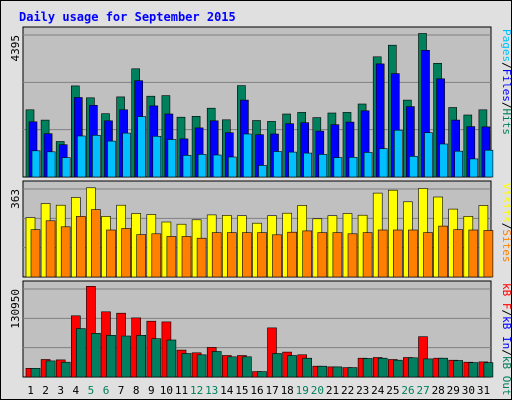  Describe the element at coordinates (506, 296) in the screenshot. I see `legend-entry-kb-0: kB F` at that location.